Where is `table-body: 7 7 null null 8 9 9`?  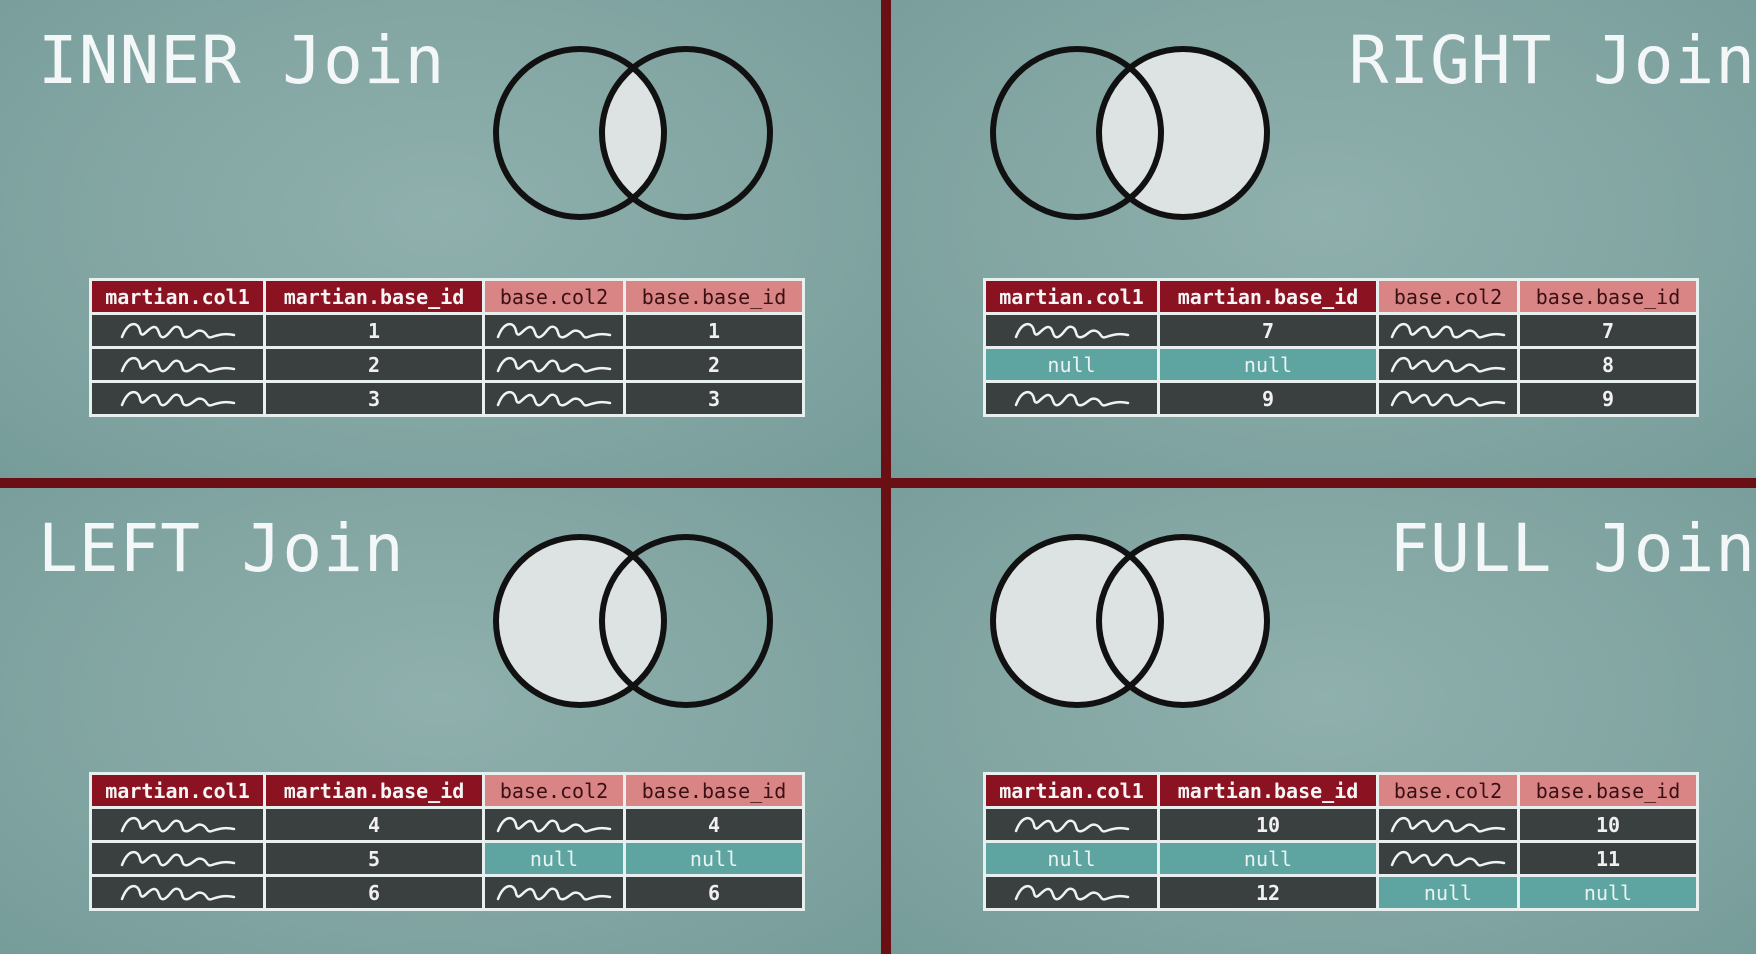
table-body: 7 7 null null 8 9 9 is located at coordinates (1341, 364).